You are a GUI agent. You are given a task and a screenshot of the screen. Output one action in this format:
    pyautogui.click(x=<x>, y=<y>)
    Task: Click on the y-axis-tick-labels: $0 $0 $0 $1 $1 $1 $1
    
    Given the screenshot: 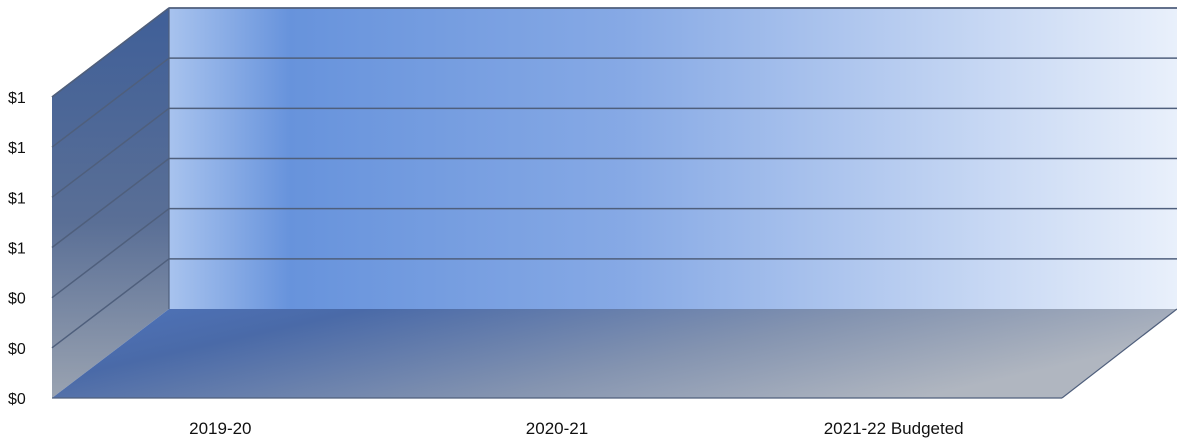 What is the action you would take?
    pyautogui.click(x=17, y=249)
    